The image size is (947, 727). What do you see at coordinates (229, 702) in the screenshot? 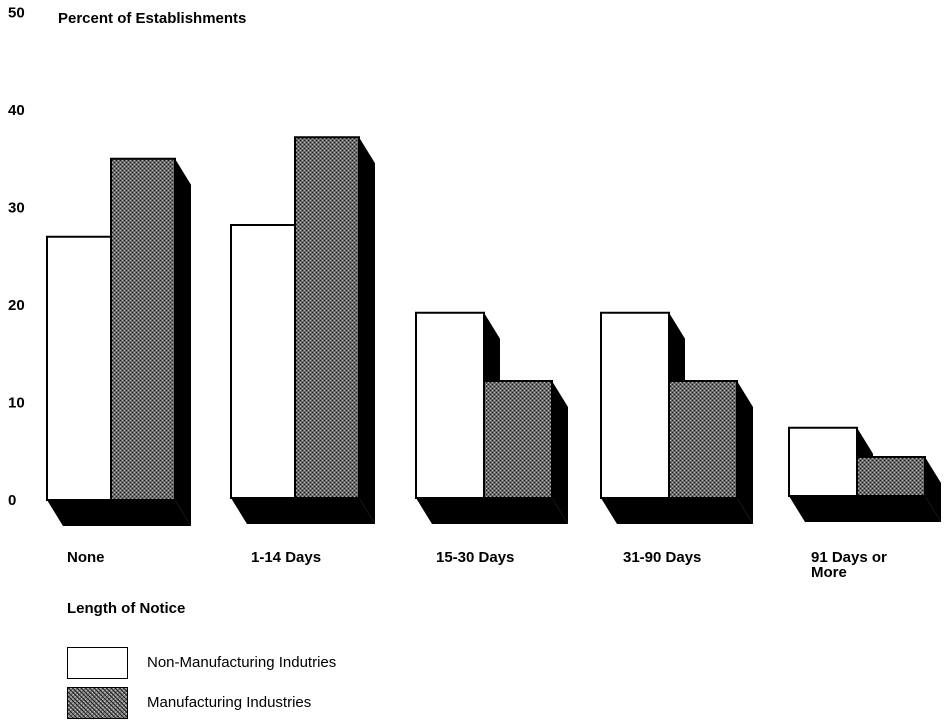
I see `legend-label-manufacturing: Manufacturing Industries` at bounding box center [229, 702].